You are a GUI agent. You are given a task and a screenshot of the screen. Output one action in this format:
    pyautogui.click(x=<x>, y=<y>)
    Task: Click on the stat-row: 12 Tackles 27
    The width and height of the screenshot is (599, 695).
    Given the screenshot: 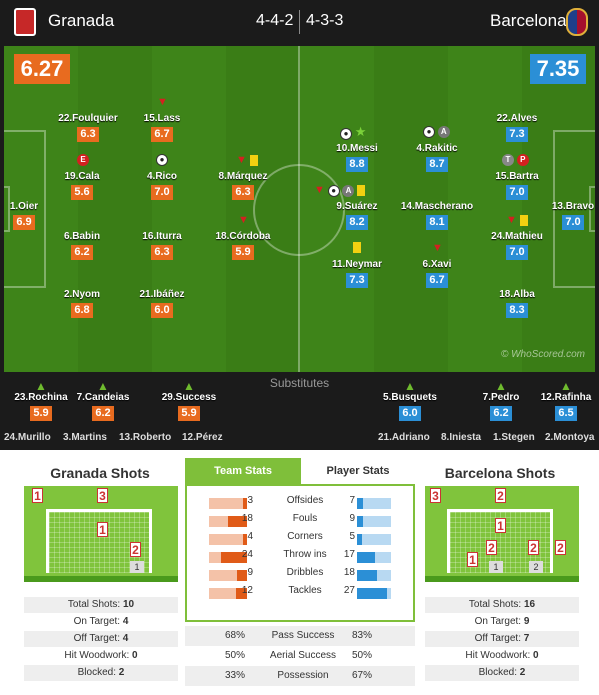 What is the action you would take?
    pyautogui.click(x=300, y=594)
    